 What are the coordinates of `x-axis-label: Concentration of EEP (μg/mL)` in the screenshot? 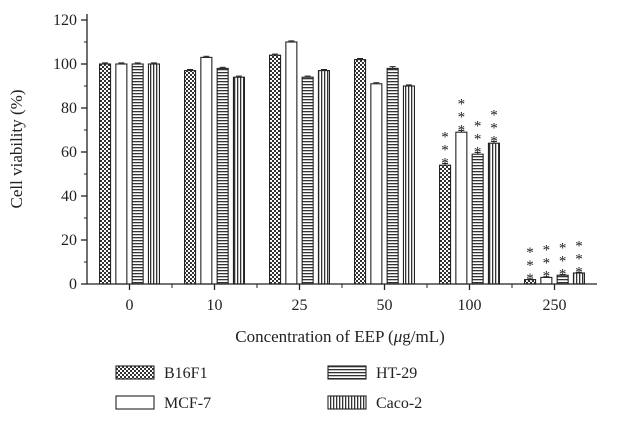 It's located at (340, 336).